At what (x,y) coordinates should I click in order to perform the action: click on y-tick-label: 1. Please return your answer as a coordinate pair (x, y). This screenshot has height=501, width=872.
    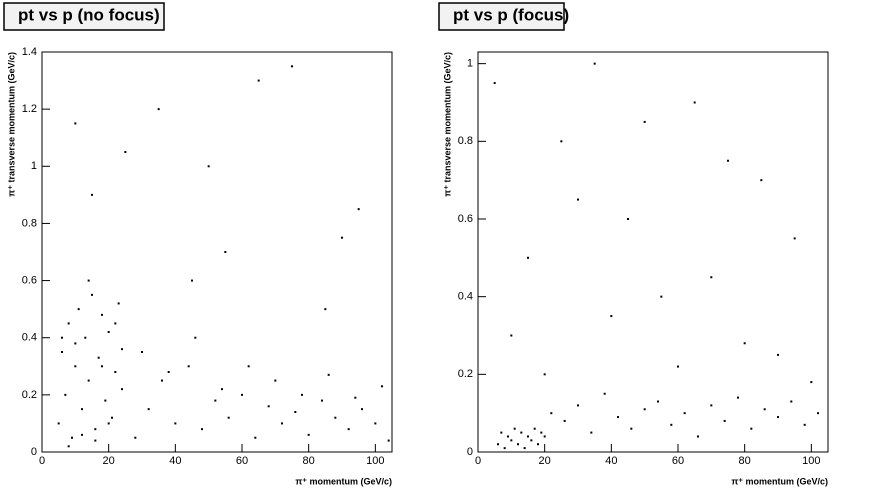
    Looking at the image, I should click on (34, 166).